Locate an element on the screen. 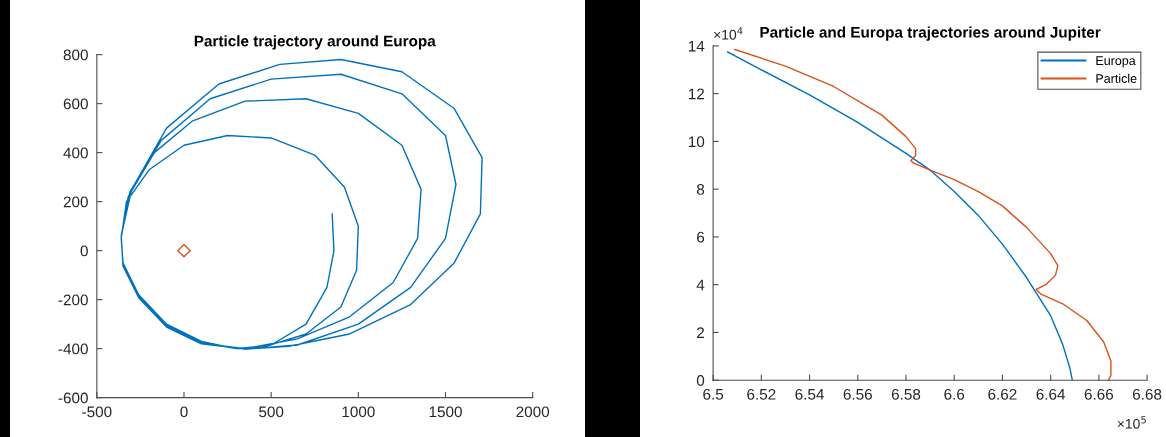  y-tick-label: 14 is located at coordinates (696, 46).